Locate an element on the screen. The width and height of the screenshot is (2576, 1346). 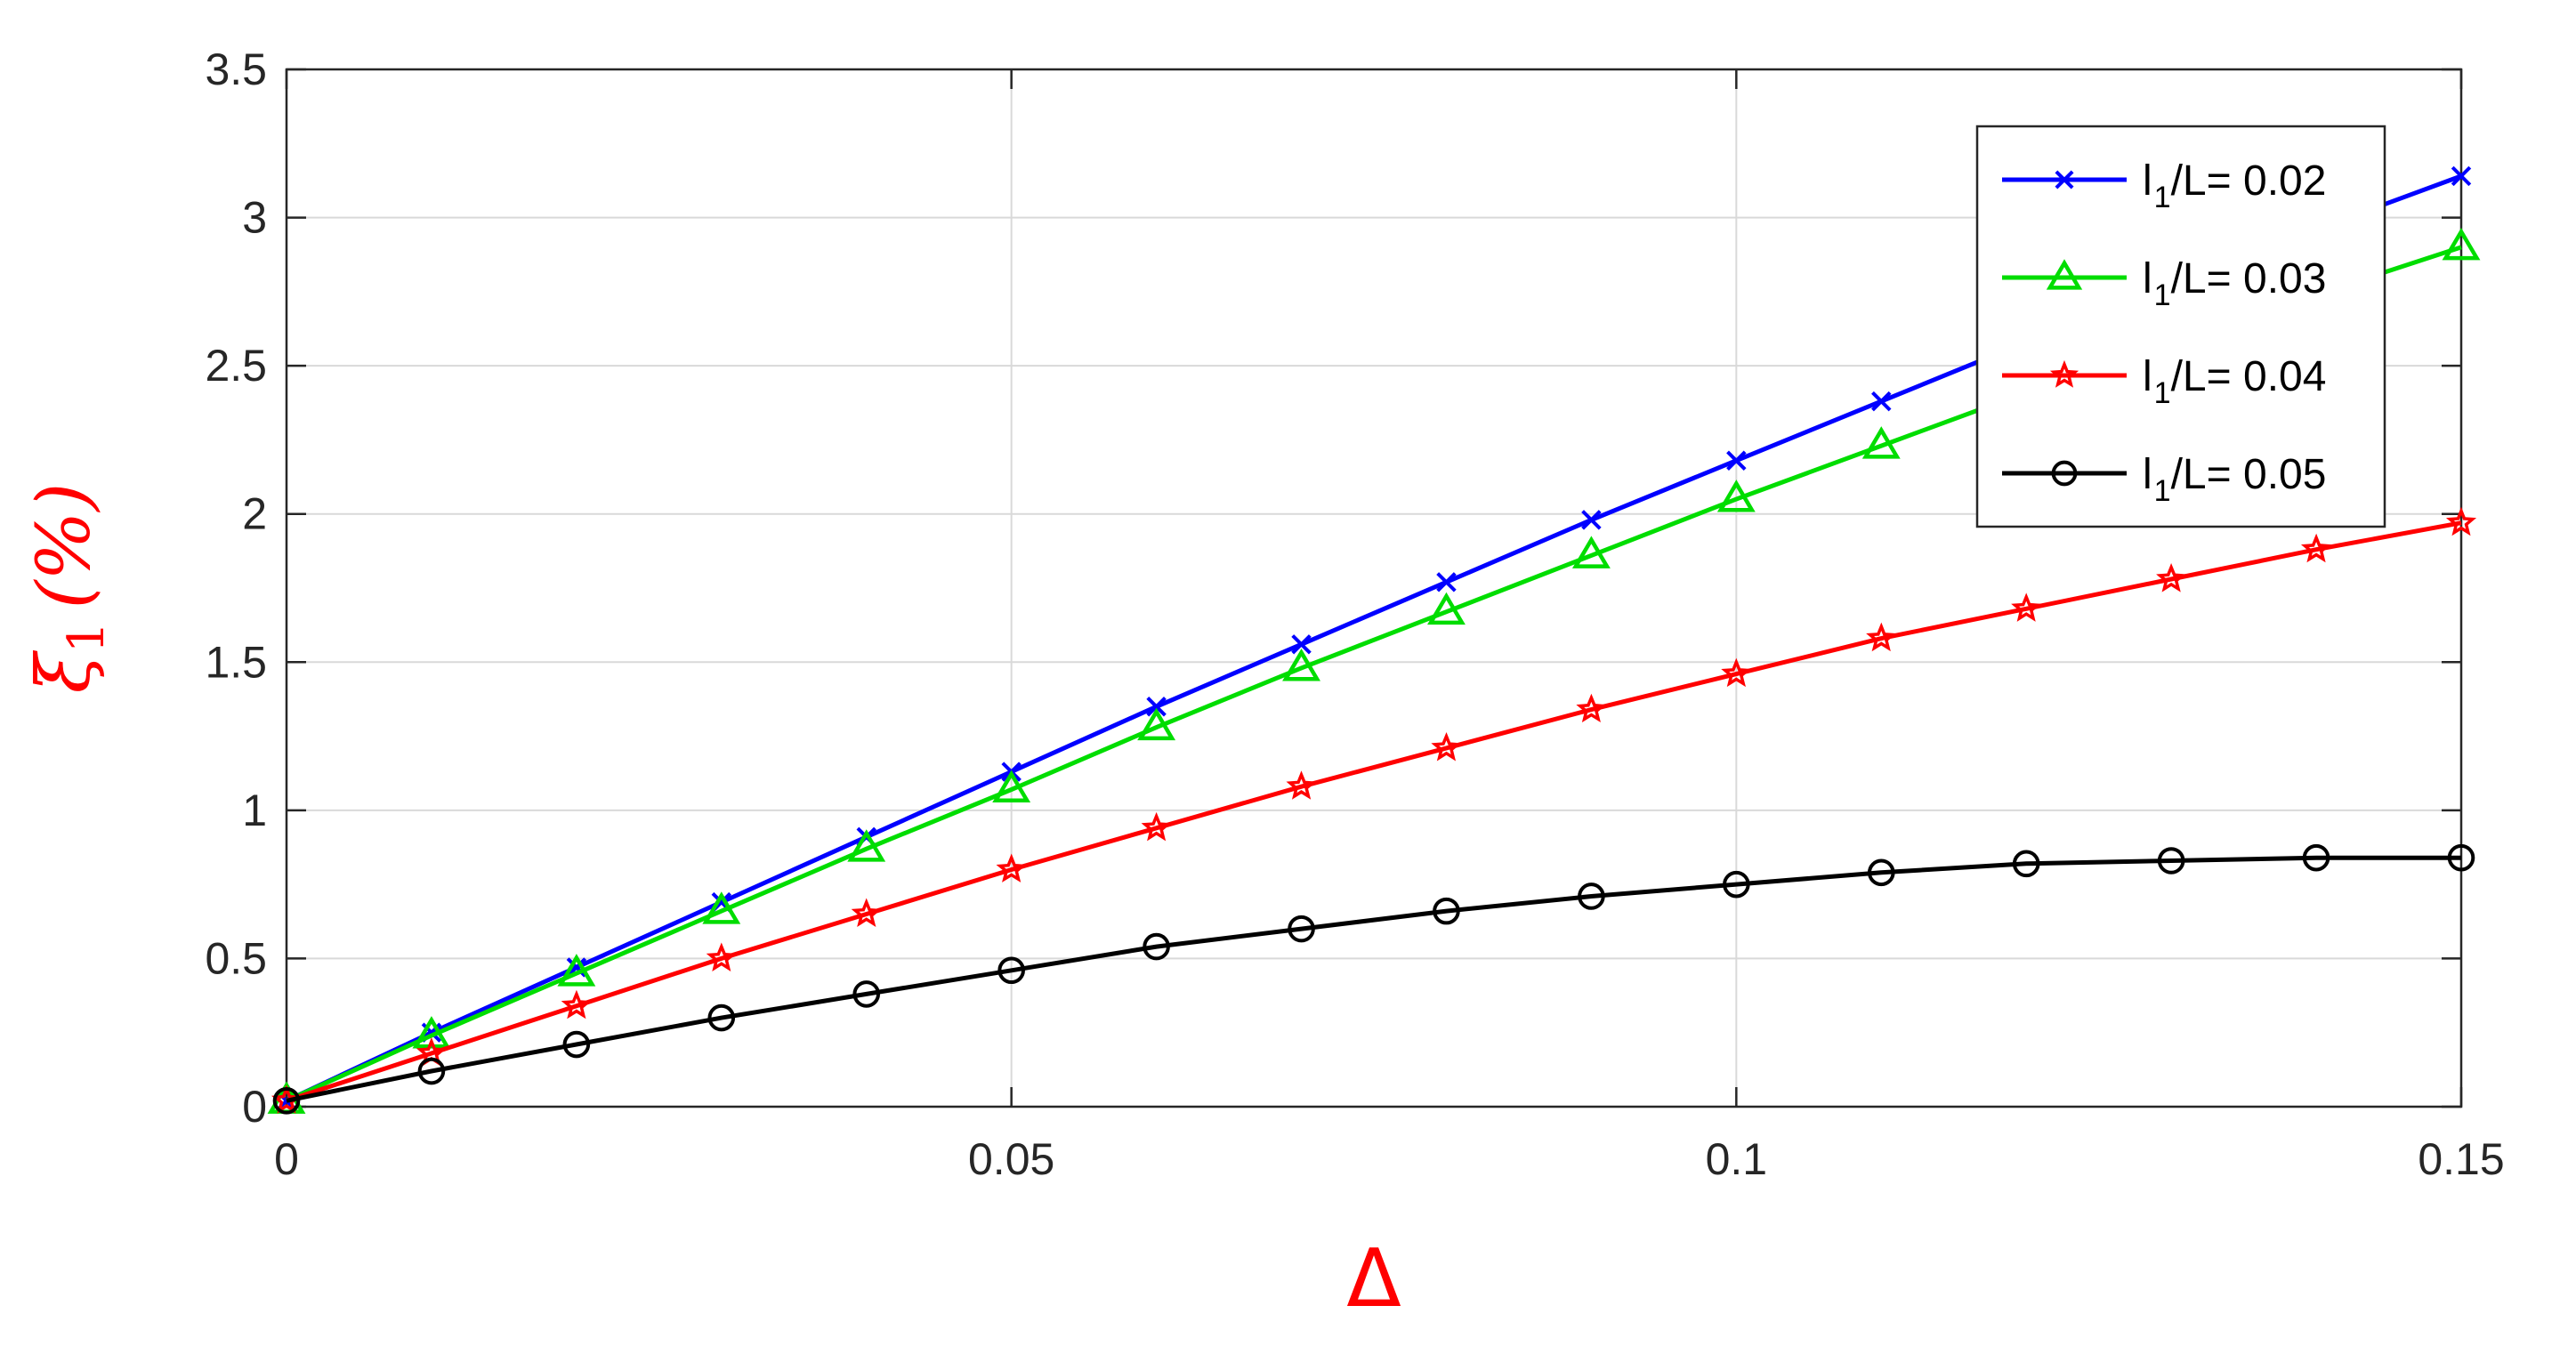
x-axis-label: Δ is located at coordinates (1373, 1279).